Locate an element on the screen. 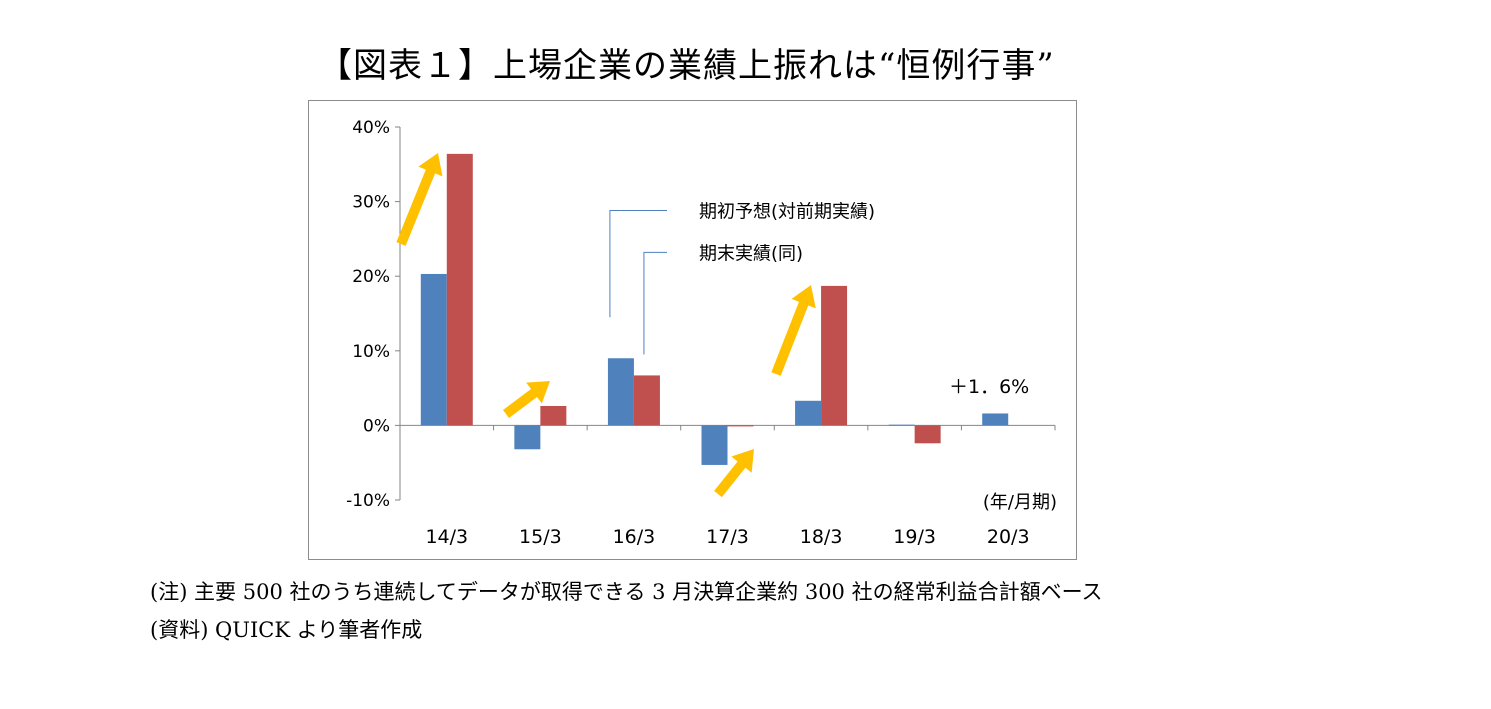 This screenshot has width=1491, height=709. bar-18-3-actual is located at coordinates (834, 355).